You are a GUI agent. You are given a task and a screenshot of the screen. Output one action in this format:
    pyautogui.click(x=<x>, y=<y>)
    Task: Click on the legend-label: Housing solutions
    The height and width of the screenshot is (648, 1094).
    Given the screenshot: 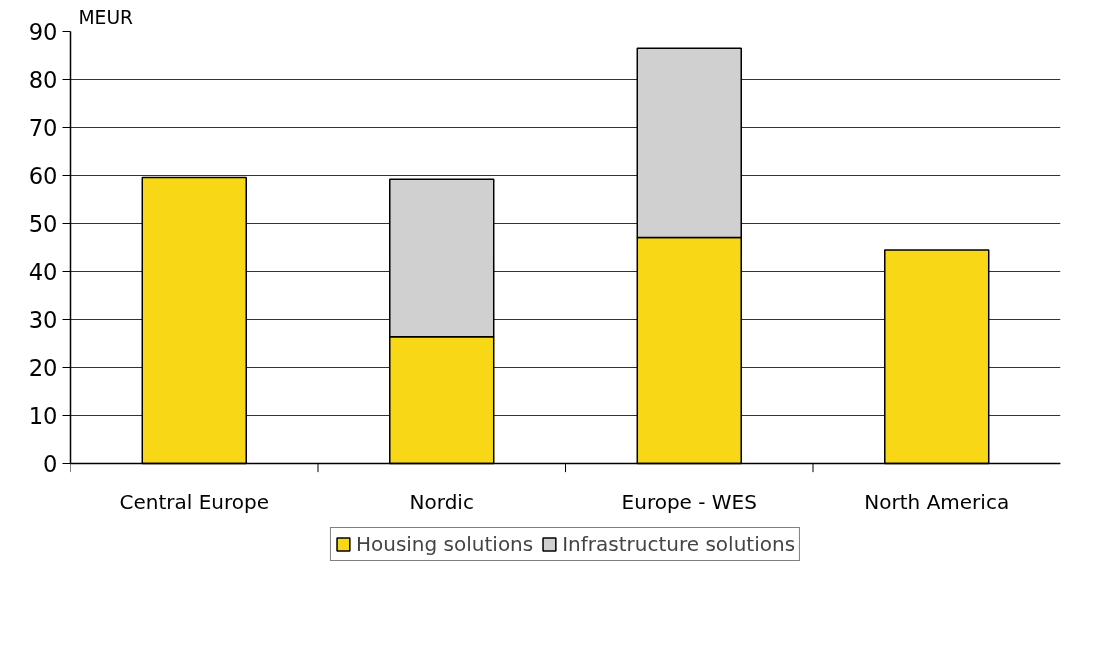 What is the action you would take?
    pyautogui.click(x=444, y=544)
    